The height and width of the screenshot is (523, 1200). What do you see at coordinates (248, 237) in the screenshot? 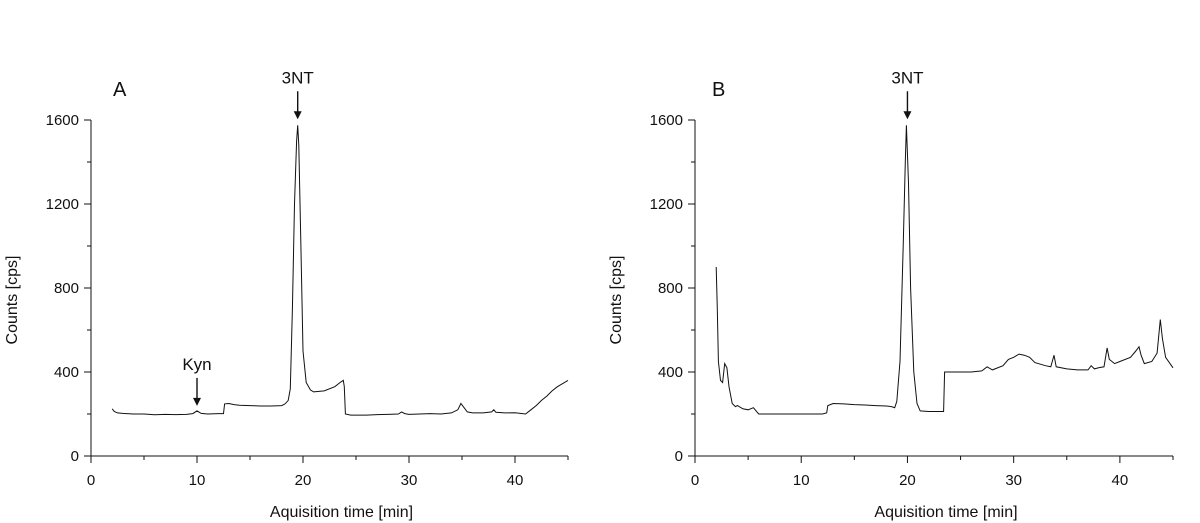
I see `panel-a-annotations: Kyn 3NT` at bounding box center [248, 237].